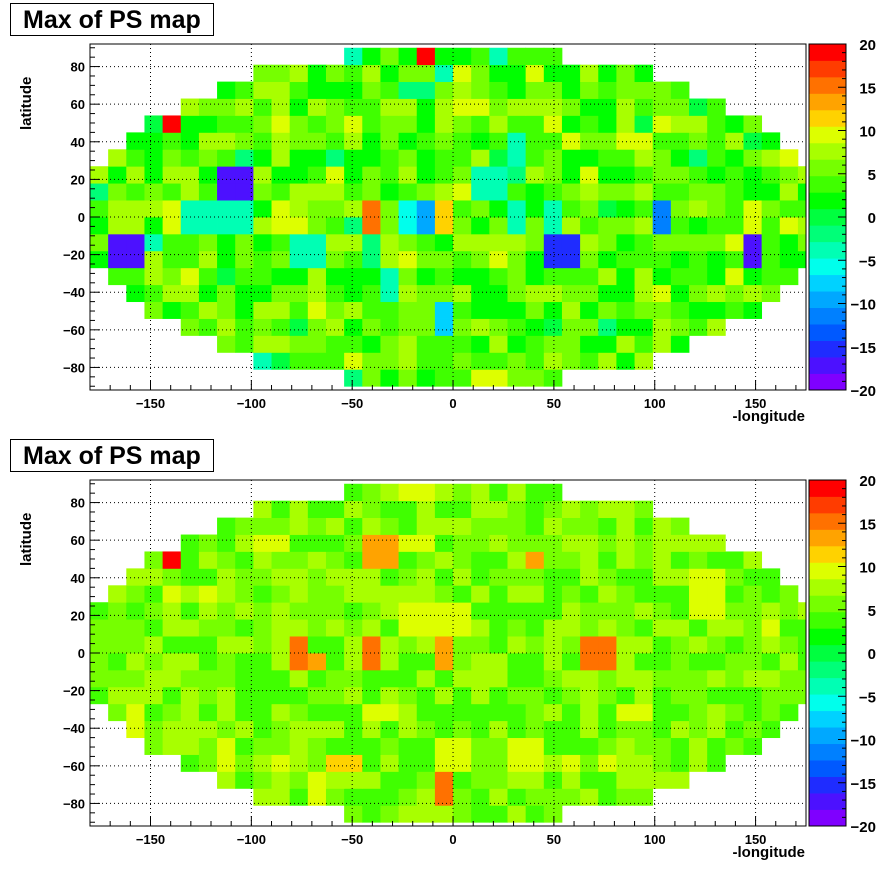 This screenshot has width=896, height=872. I want to click on colorbar-tick-label: 10, so click(867, 568).